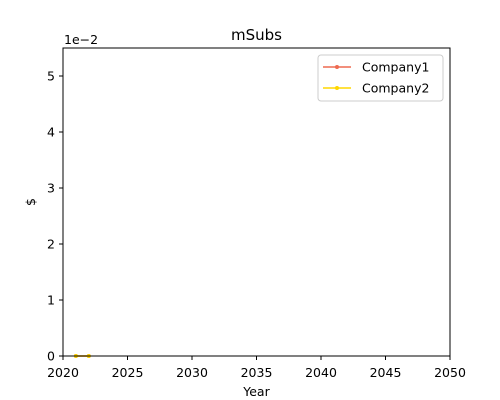  What do you see at coordinates (51, 244) in the screenshot?
I see `y-tick-label: 2` at bounding box center [51, 244].